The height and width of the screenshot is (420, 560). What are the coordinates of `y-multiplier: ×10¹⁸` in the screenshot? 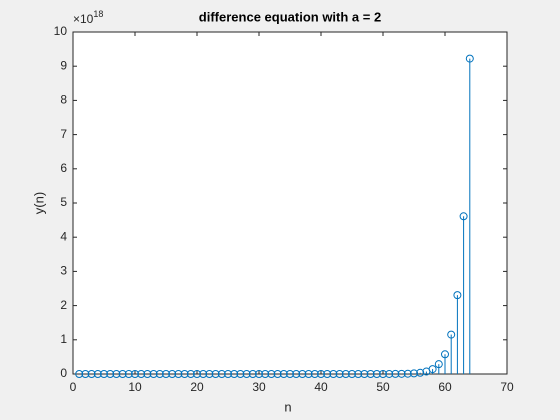 It's located at (88, 17).